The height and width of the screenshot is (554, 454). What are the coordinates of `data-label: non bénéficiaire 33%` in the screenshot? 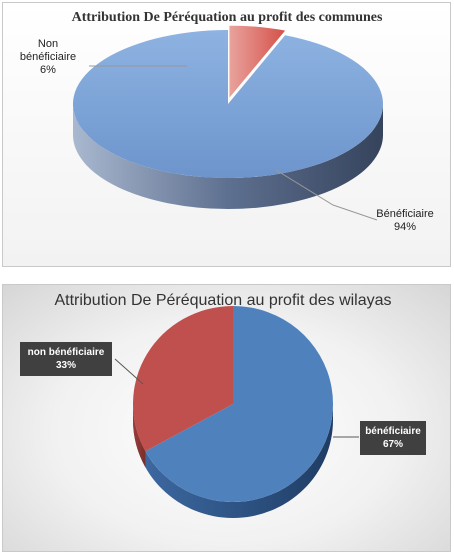 It's located at (66, 359).